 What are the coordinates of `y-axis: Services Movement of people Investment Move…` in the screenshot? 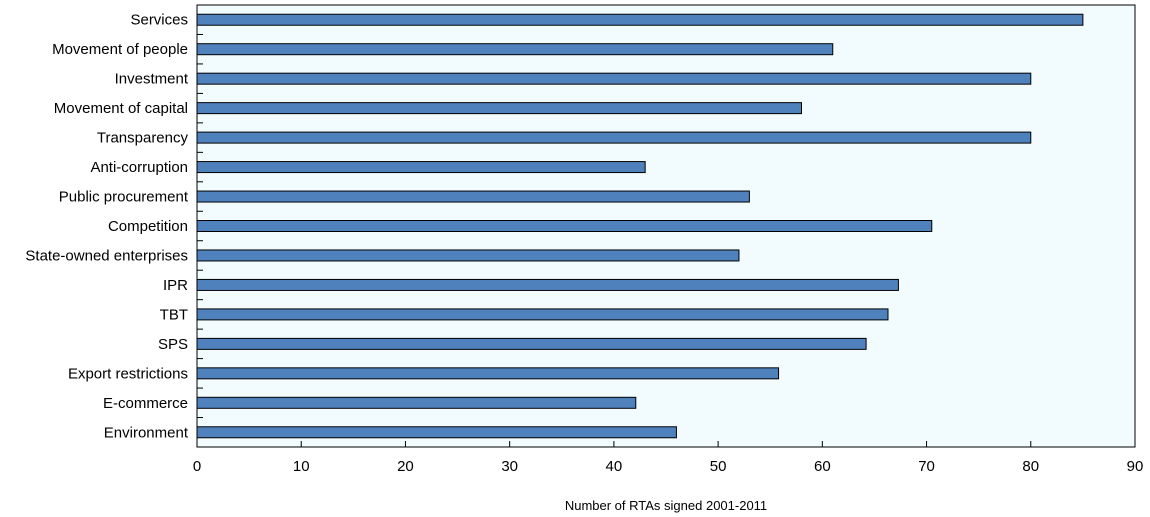 It's located at (114, 226).